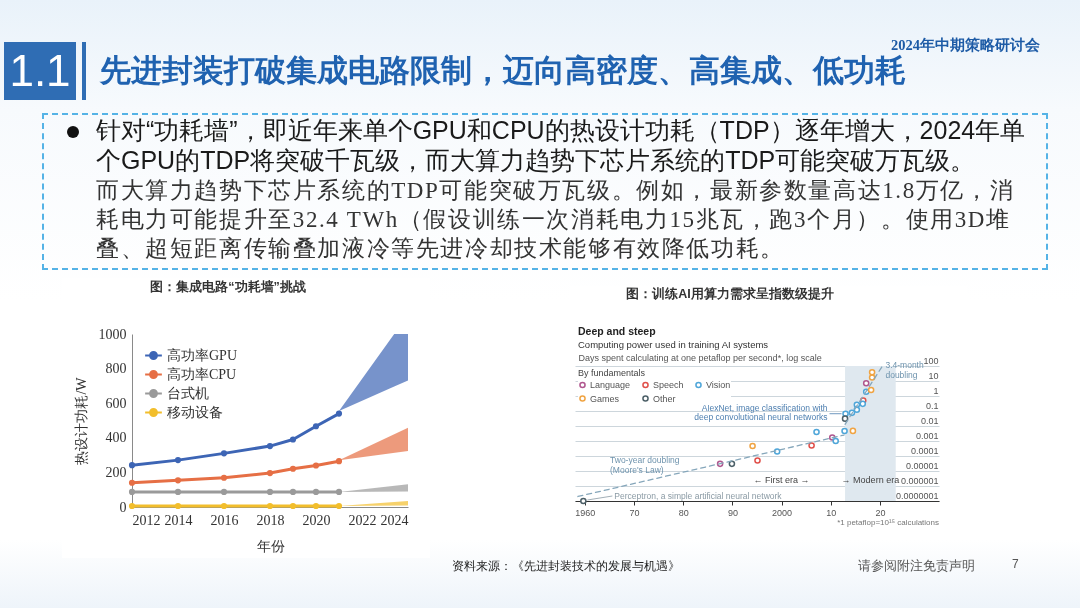 The width and height of the screenshot is (1080, 608). Describe the element at coordinates (781, 480) in the screenshot. I see `annotation: ← First era →` at that location.